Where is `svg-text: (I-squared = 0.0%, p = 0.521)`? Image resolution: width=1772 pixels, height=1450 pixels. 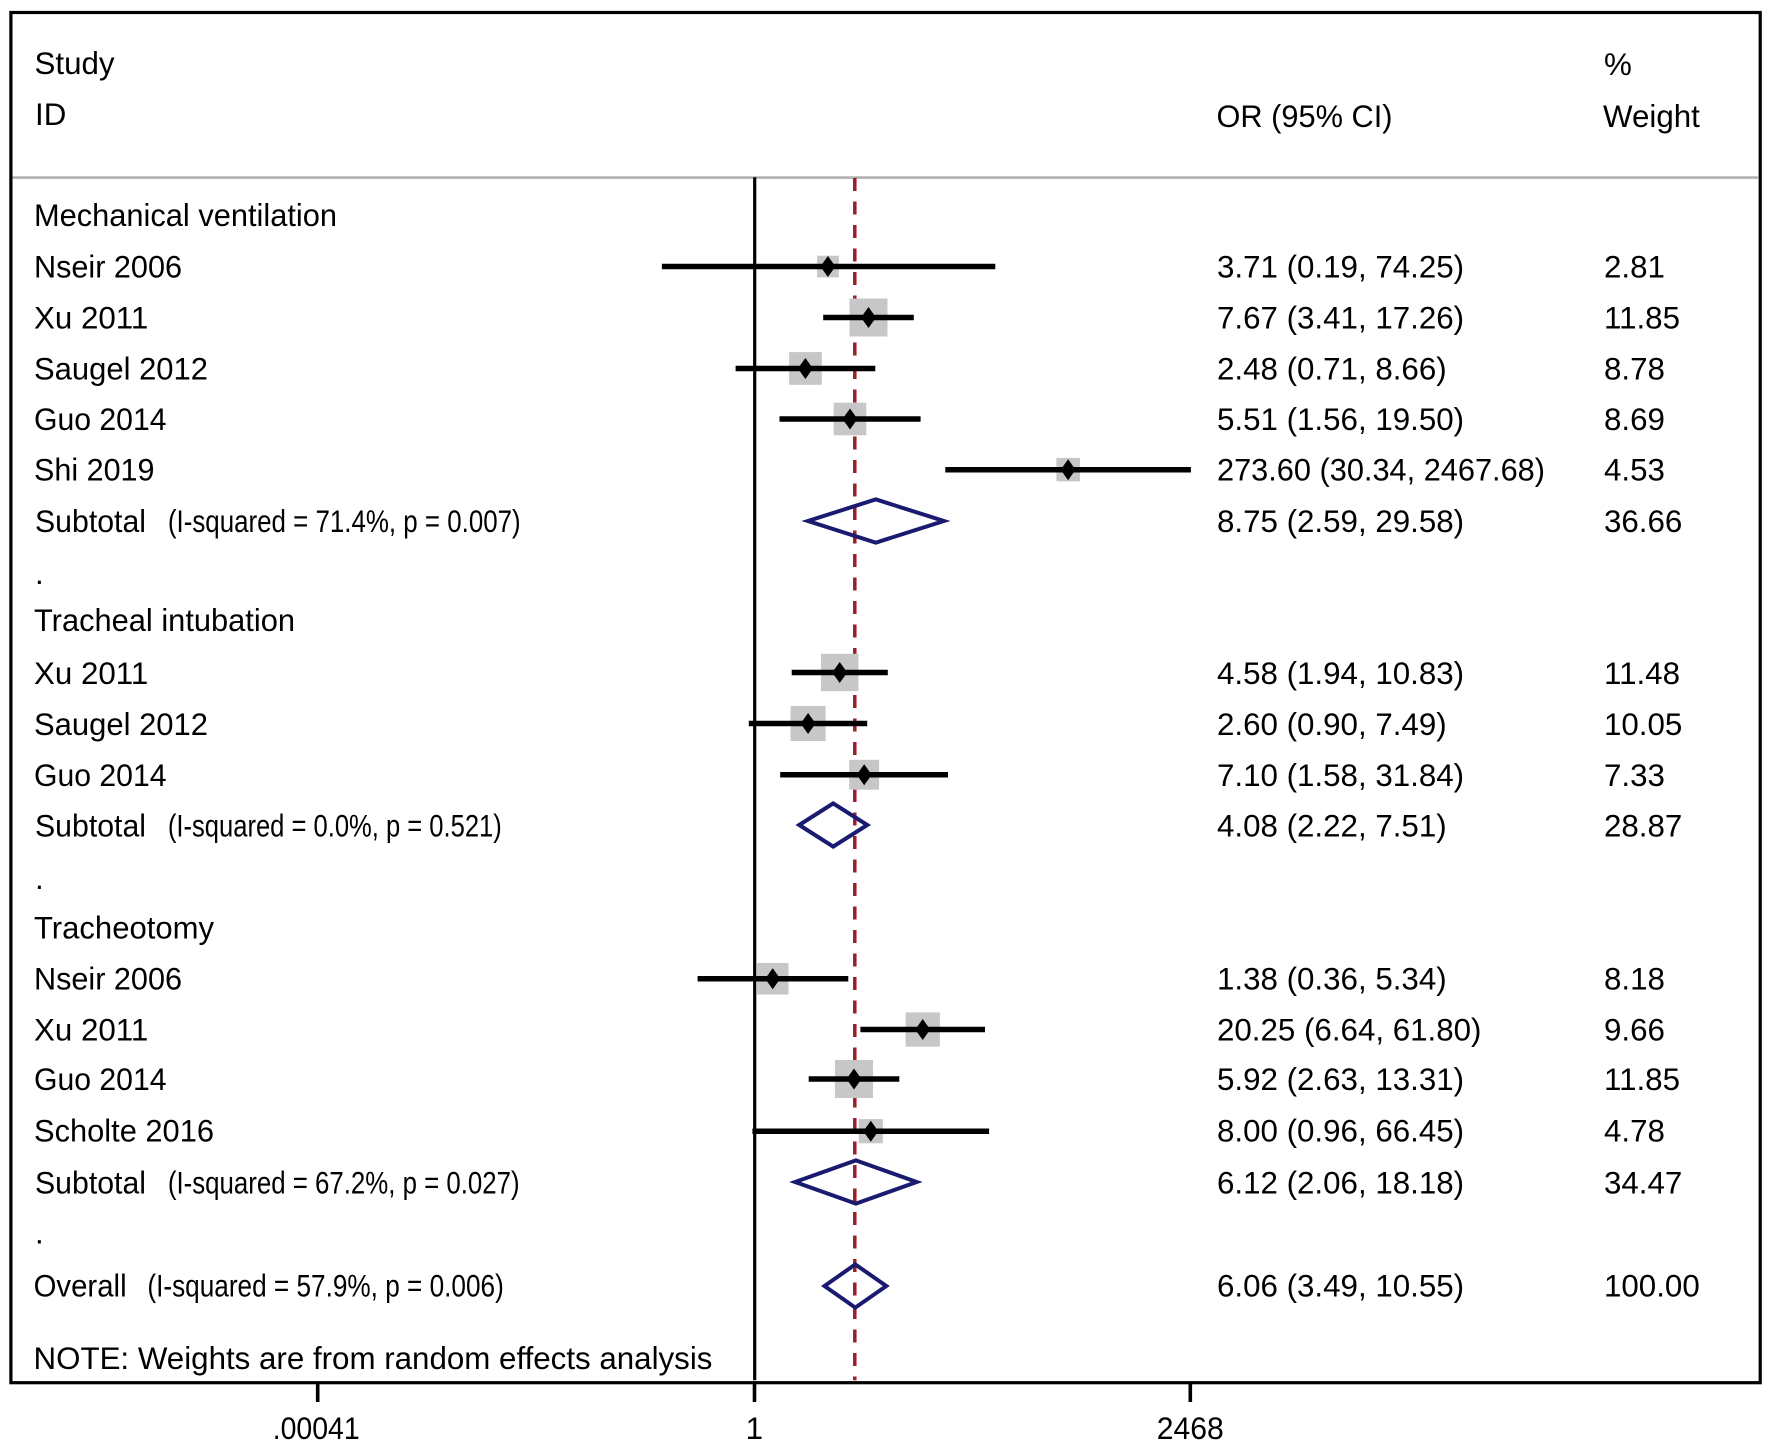
svg-text: (I-squared = 0.0%, p = 0.521) is located at coordinates (335, 826).